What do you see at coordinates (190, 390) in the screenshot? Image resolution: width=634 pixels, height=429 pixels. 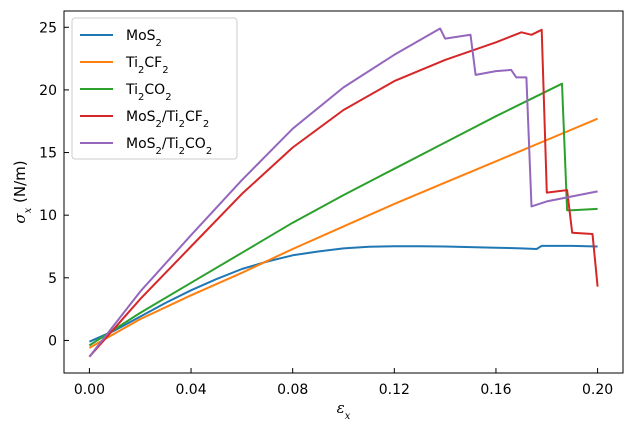 I see `x-tick-label: 0.04` at bounding box center [190, 390].